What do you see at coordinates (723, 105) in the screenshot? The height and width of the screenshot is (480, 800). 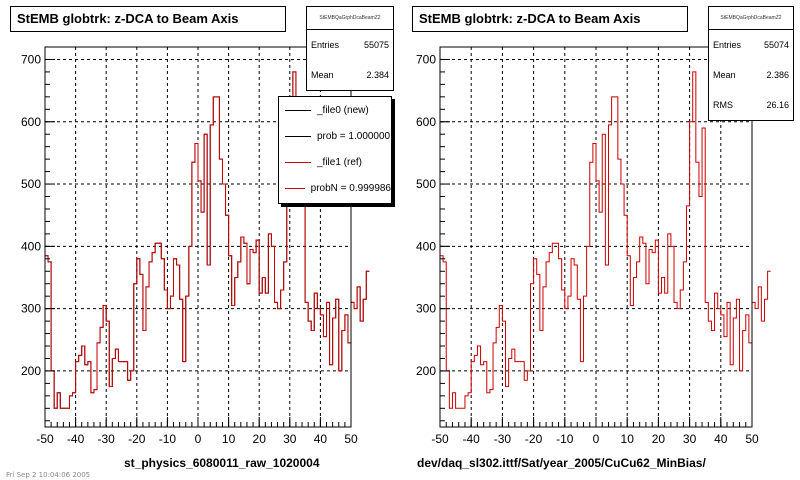 I see `stats-label: RMS` at bounding box center [723, 105].